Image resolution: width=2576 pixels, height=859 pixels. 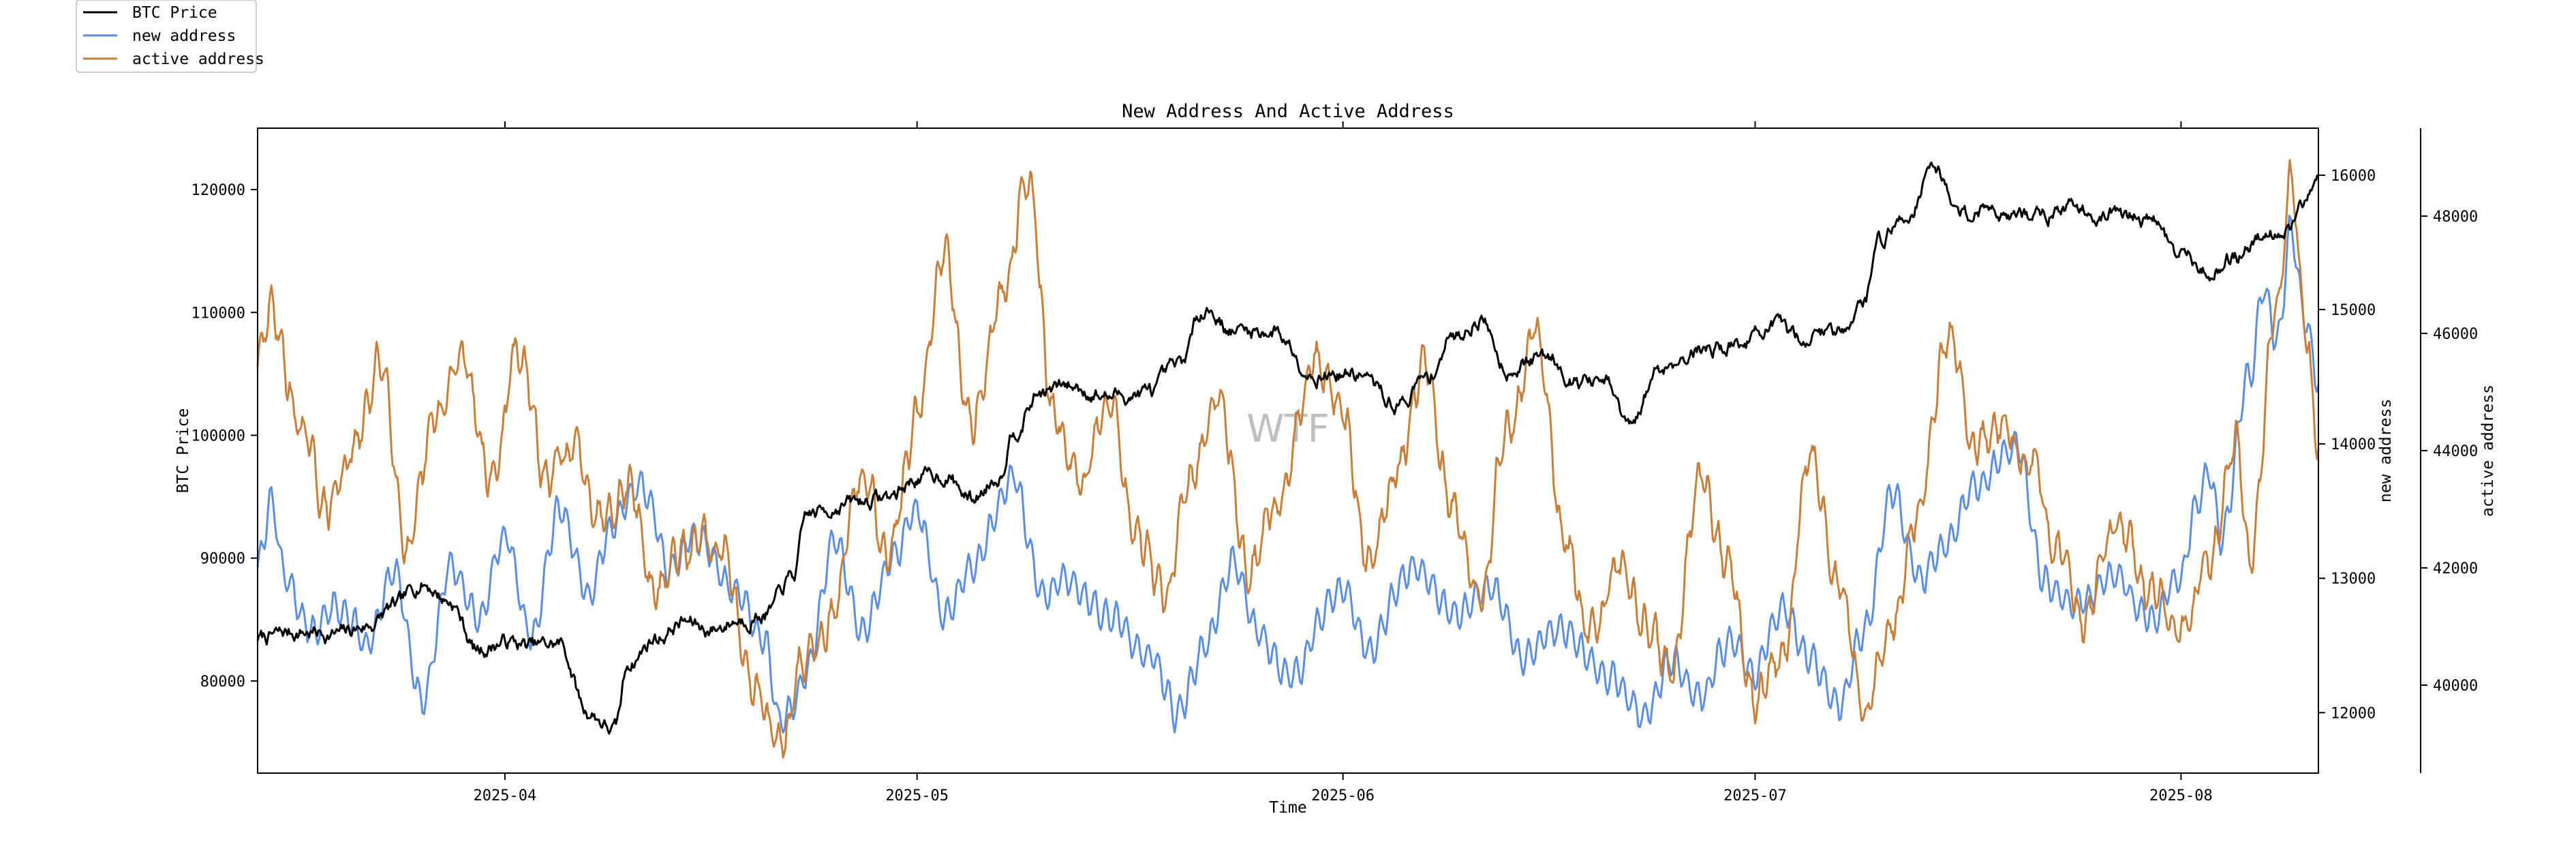 I want to click on new-address-tick-label: 12000, so click(x=2353, y=713).